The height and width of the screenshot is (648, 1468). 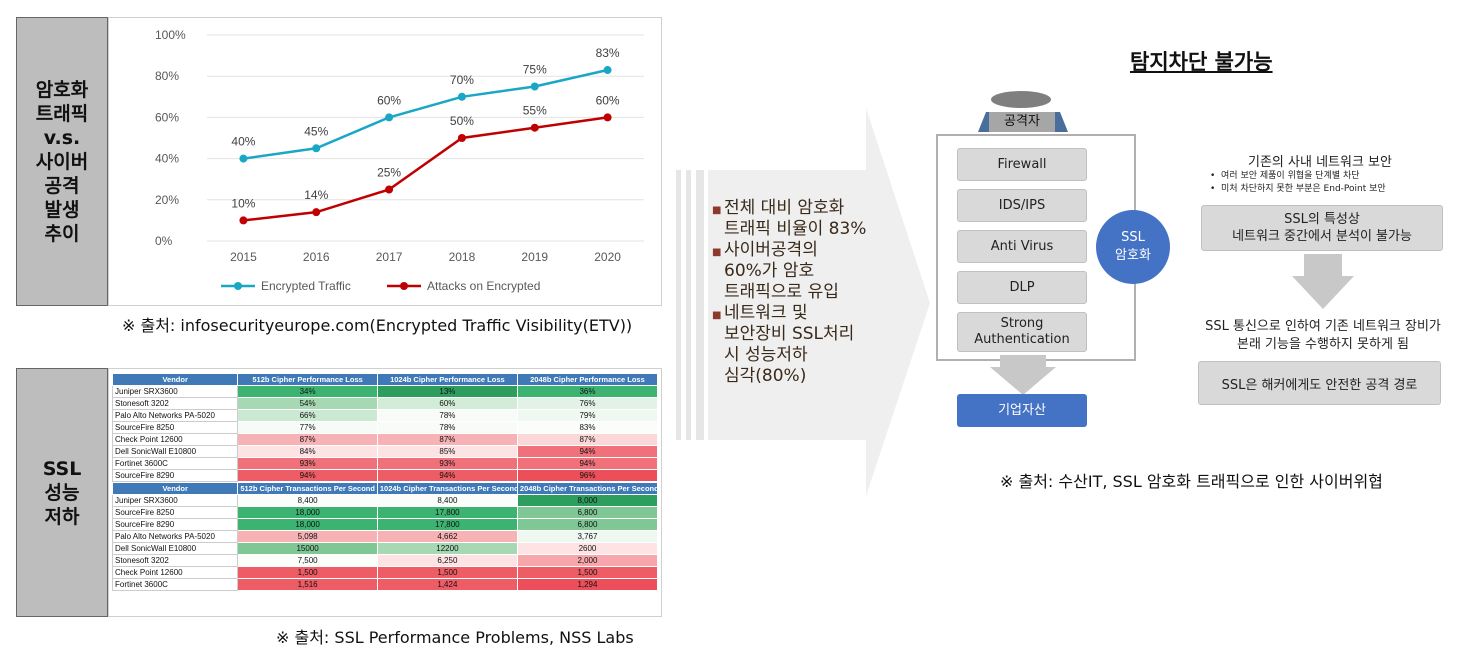 What do you see at coordinates (535, 70) in the screenshot?
I see `data-label: 75%` at bounding box center [535, 70].